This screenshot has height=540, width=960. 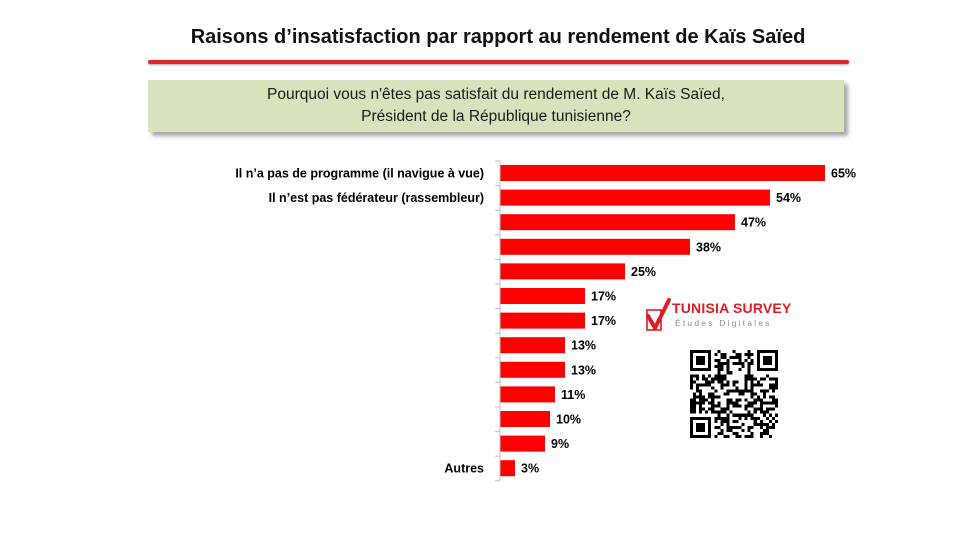 What do you see at coordinates (496, 116) in the screenshot?
I see `question-line-2: Président de la République tunisienne?` at bounding box center [496, 116].